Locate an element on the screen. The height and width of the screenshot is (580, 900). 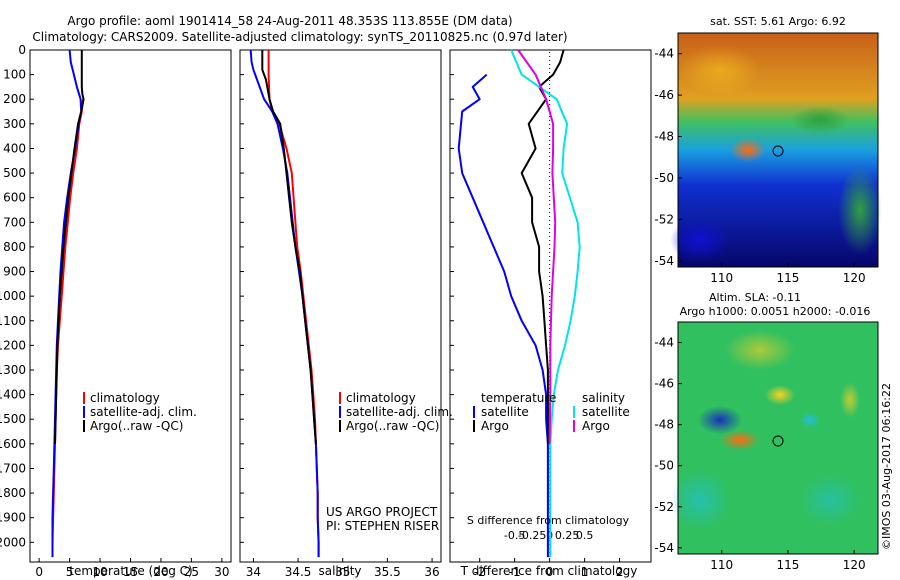
x-tick-label: 10 is located at coordinates (99, 572).